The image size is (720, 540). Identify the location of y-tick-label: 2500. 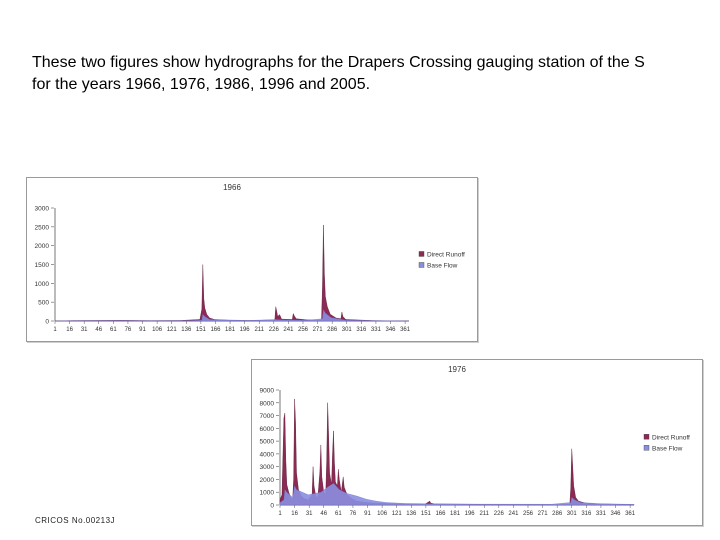
(42, 227).